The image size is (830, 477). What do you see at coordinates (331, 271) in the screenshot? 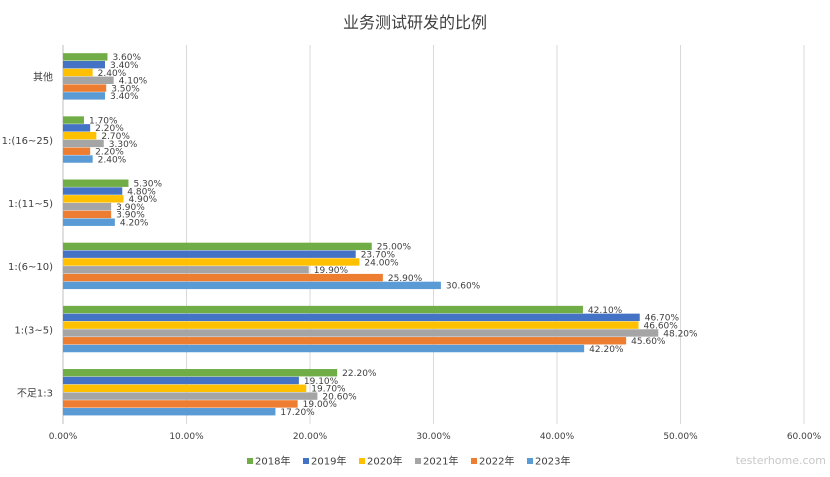
I see `bar-value-label: 19.90%` at bounding box center [331, 271].